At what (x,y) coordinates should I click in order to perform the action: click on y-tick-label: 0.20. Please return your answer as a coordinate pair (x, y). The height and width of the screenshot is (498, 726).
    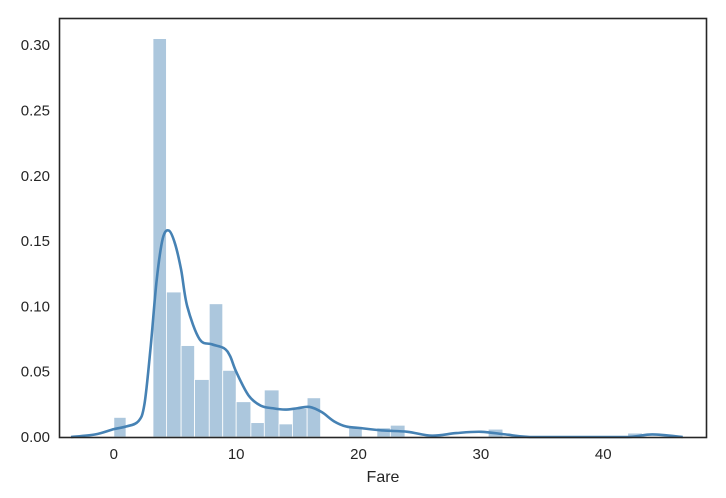
    Looking at the image, I should click on (35, 176).